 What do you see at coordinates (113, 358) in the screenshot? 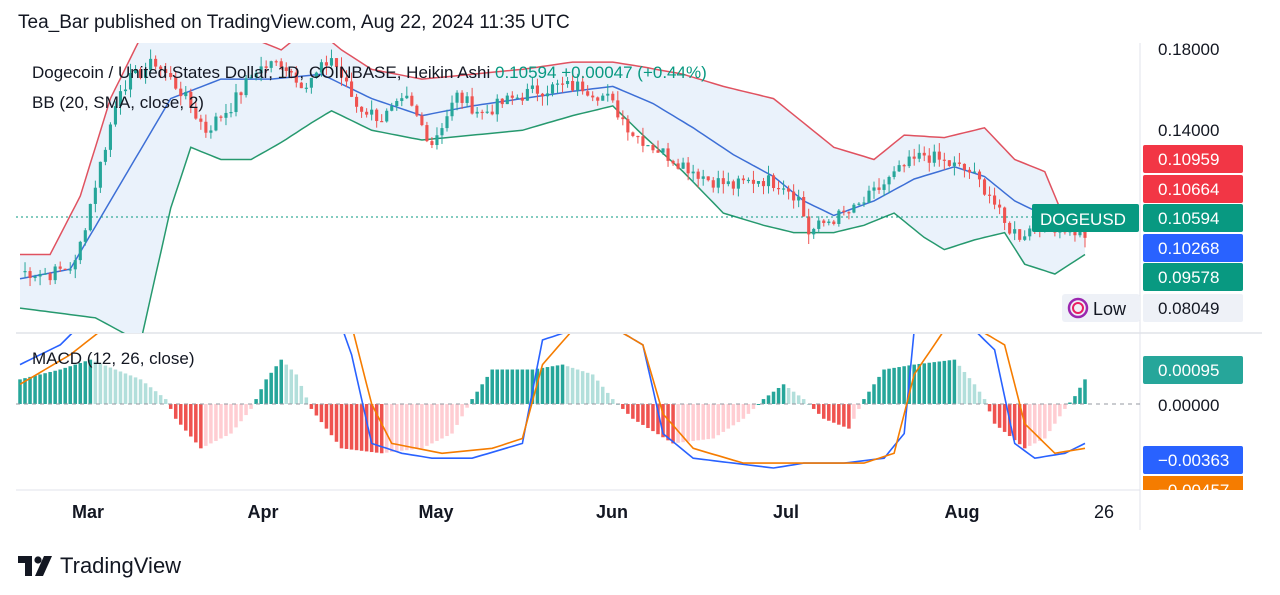
I see `macd-legend: MACD (12, 26, close)` at bounding box center [113, 358].